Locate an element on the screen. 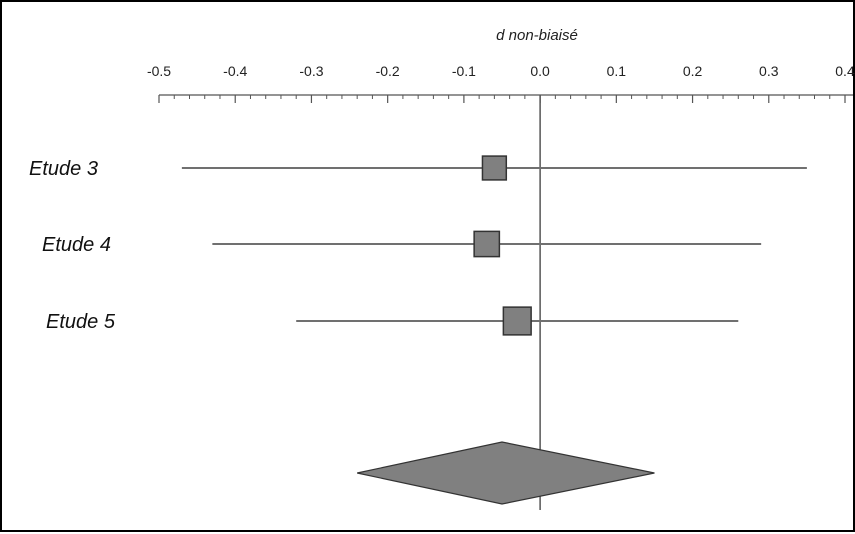 The image size is (855, 534). x-tick-label: 0.1 is located at coordinates (617, 71).